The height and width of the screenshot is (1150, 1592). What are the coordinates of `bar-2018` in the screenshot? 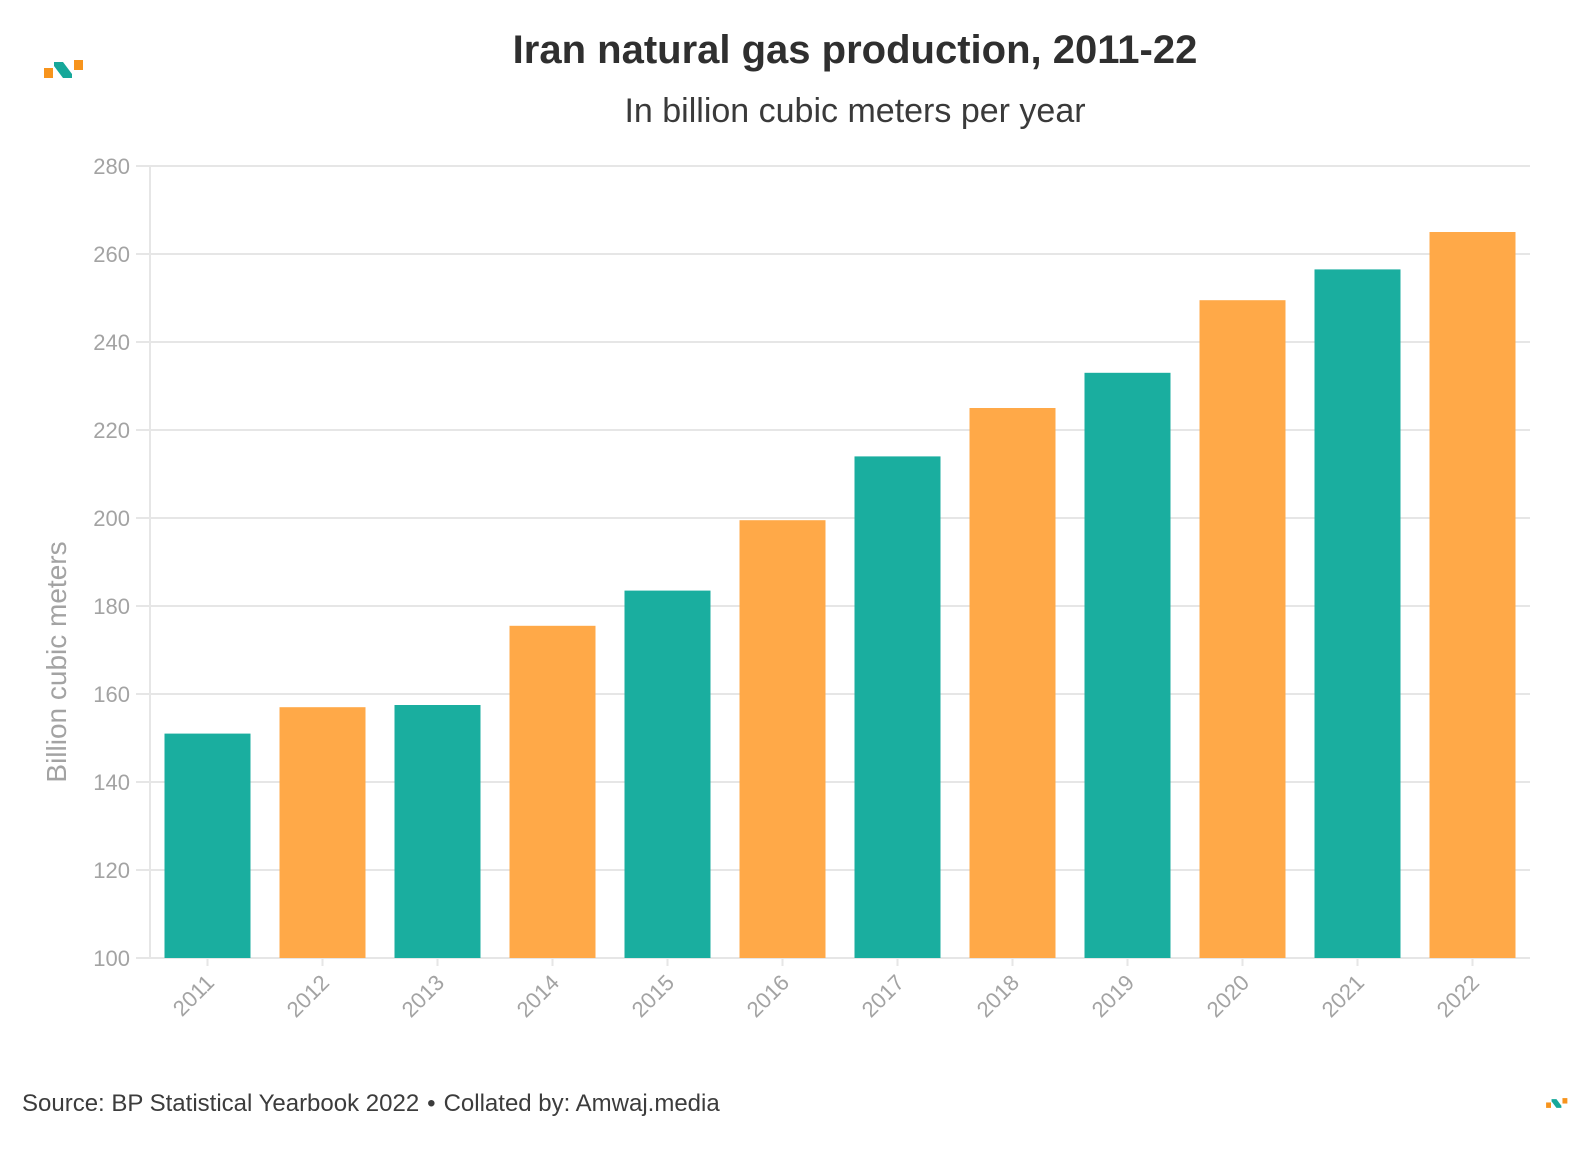 It's located at (1012, 683).